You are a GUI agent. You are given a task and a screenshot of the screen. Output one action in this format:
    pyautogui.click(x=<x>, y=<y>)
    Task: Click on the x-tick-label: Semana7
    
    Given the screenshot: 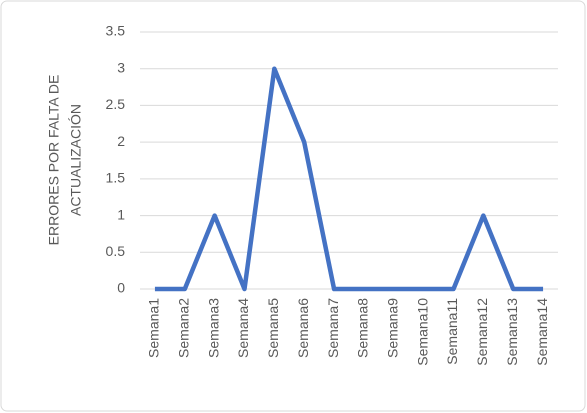 What is the action you would take?
    pyautogui.click(x=333, y=328)
    